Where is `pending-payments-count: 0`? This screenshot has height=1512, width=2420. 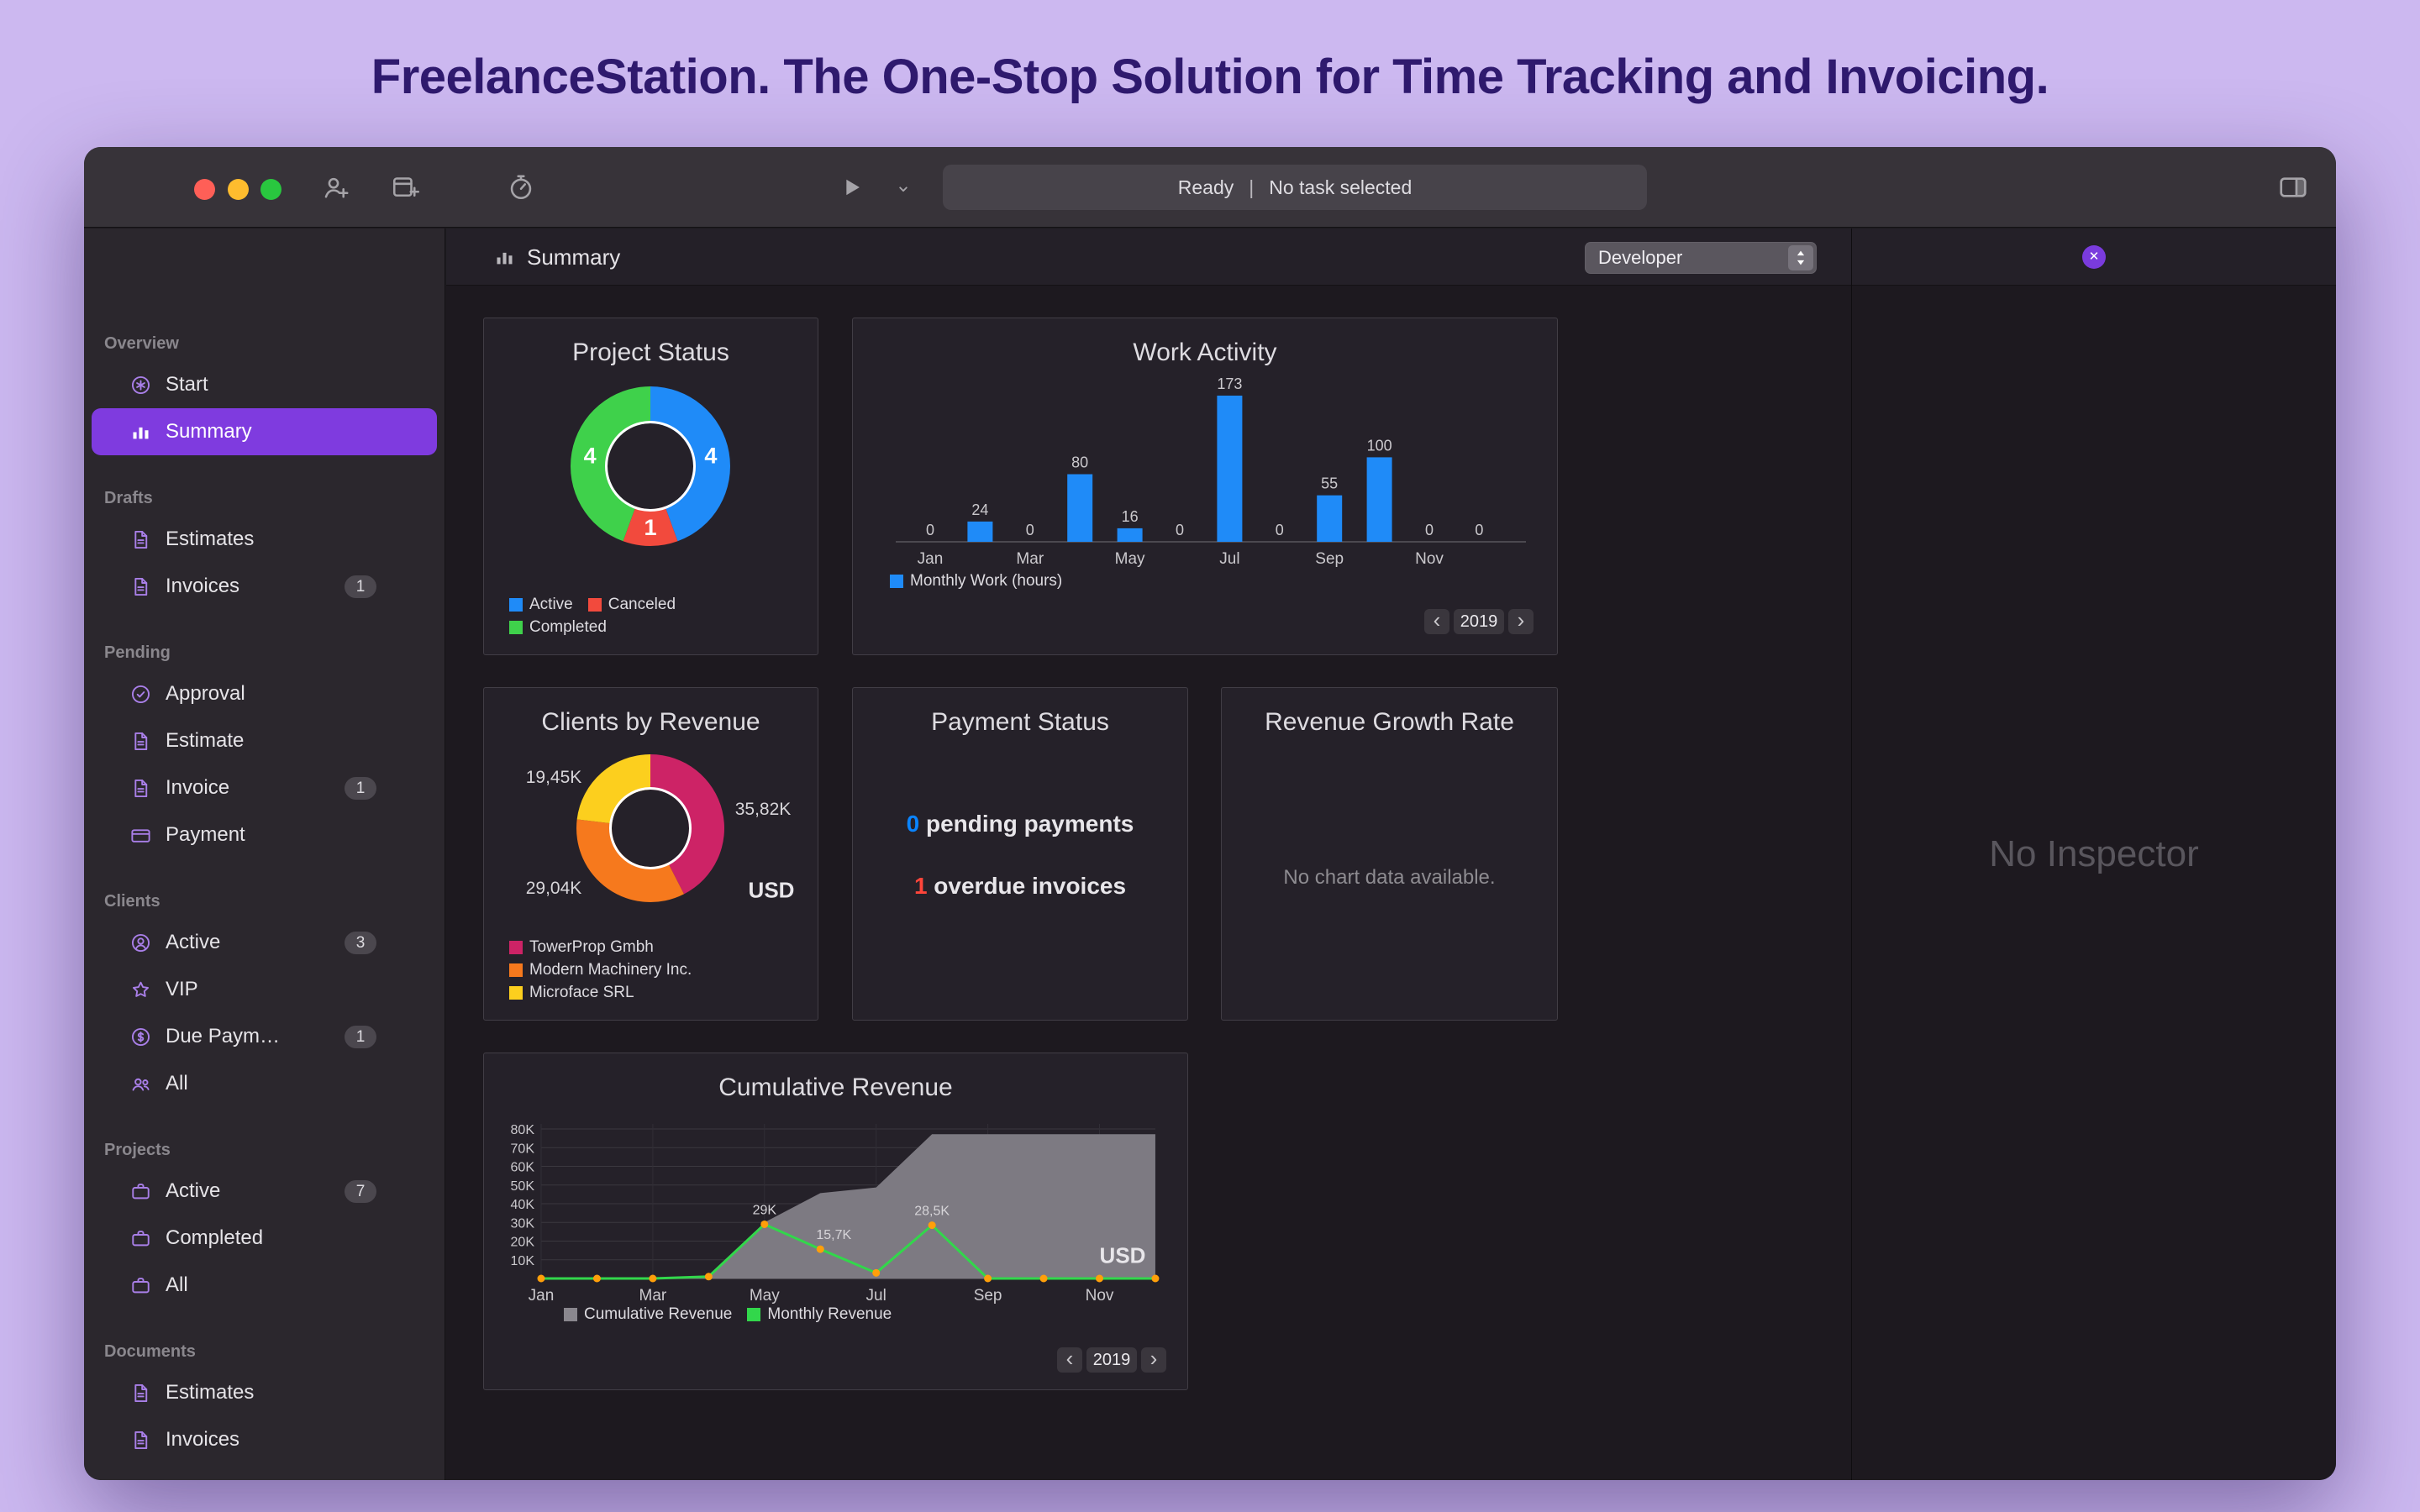
pending-payments-count: 0 is located at coordinates (913, 824).